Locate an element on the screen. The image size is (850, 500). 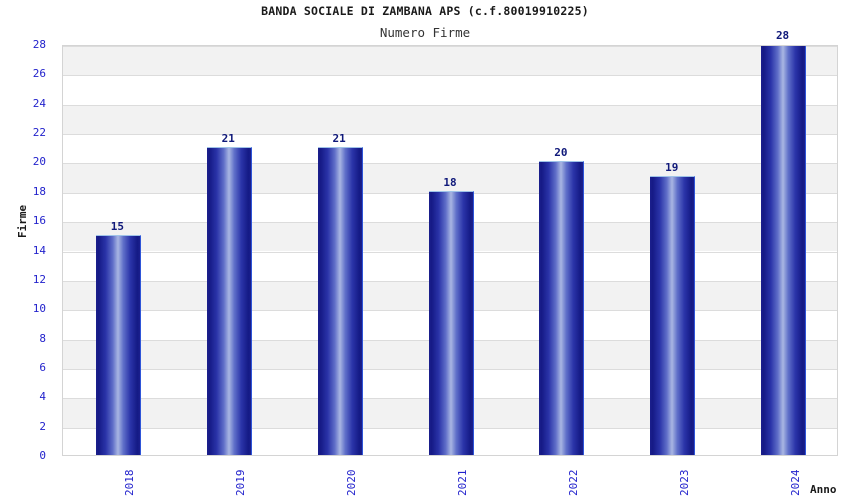
x-axis-tick-label: 2021 is located at coordinates (462, 483).